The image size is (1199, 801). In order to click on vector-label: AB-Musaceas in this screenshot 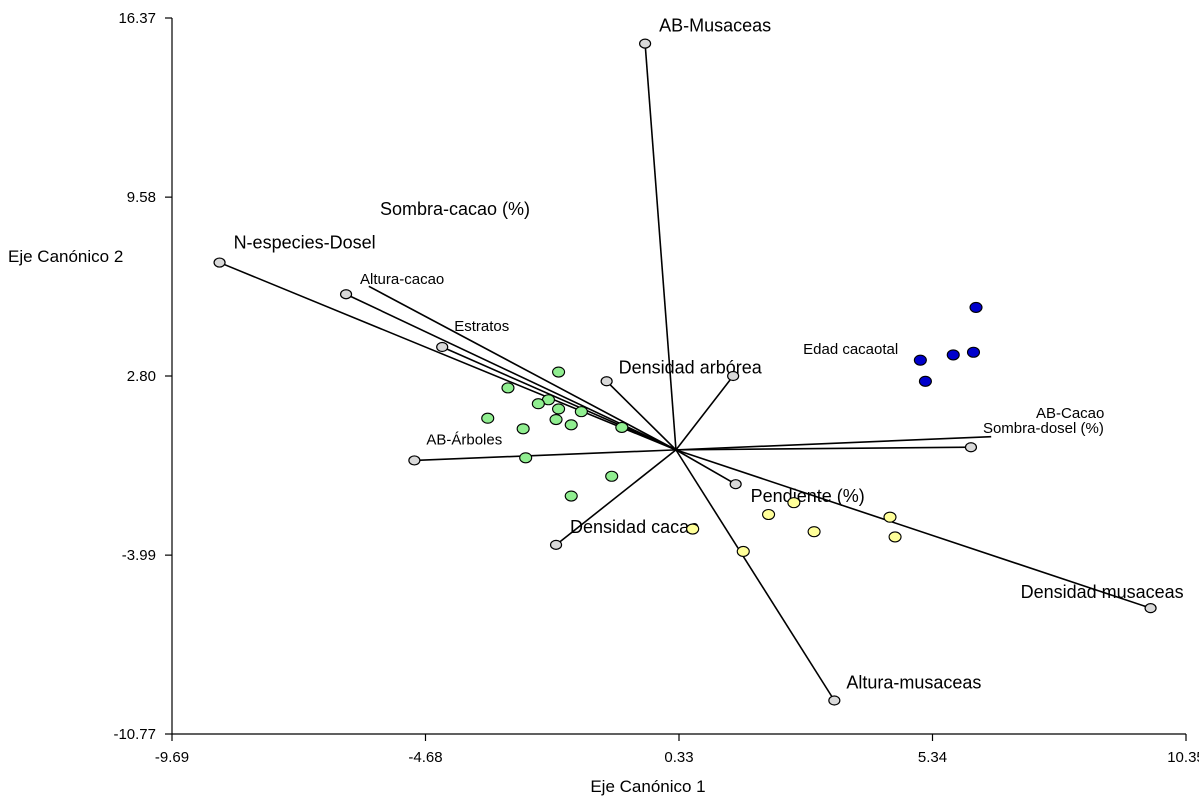, I will do `click(715, 26)`.